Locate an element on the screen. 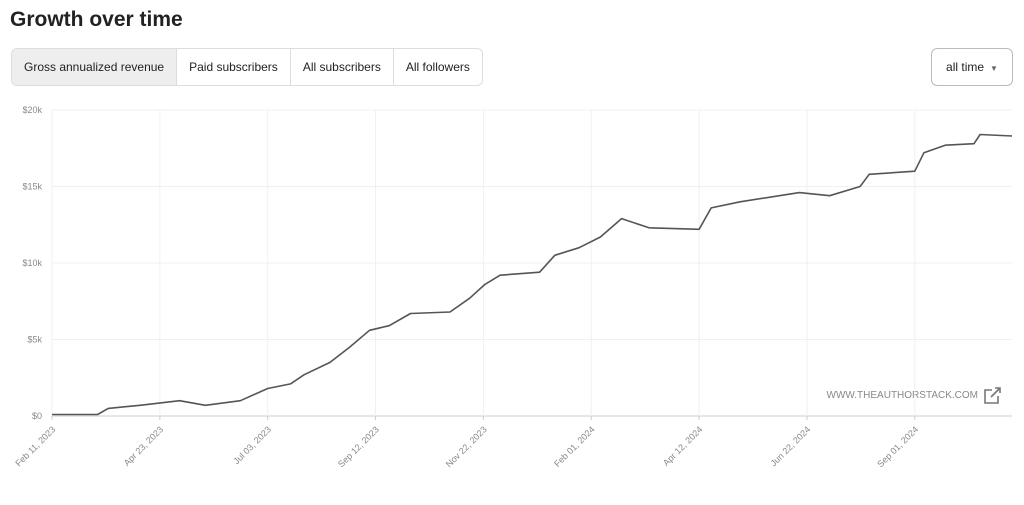 This screenshot has width=1024, height=505. x-tick-label: Feb 01, 2024 is located at coordinates (574, 446).